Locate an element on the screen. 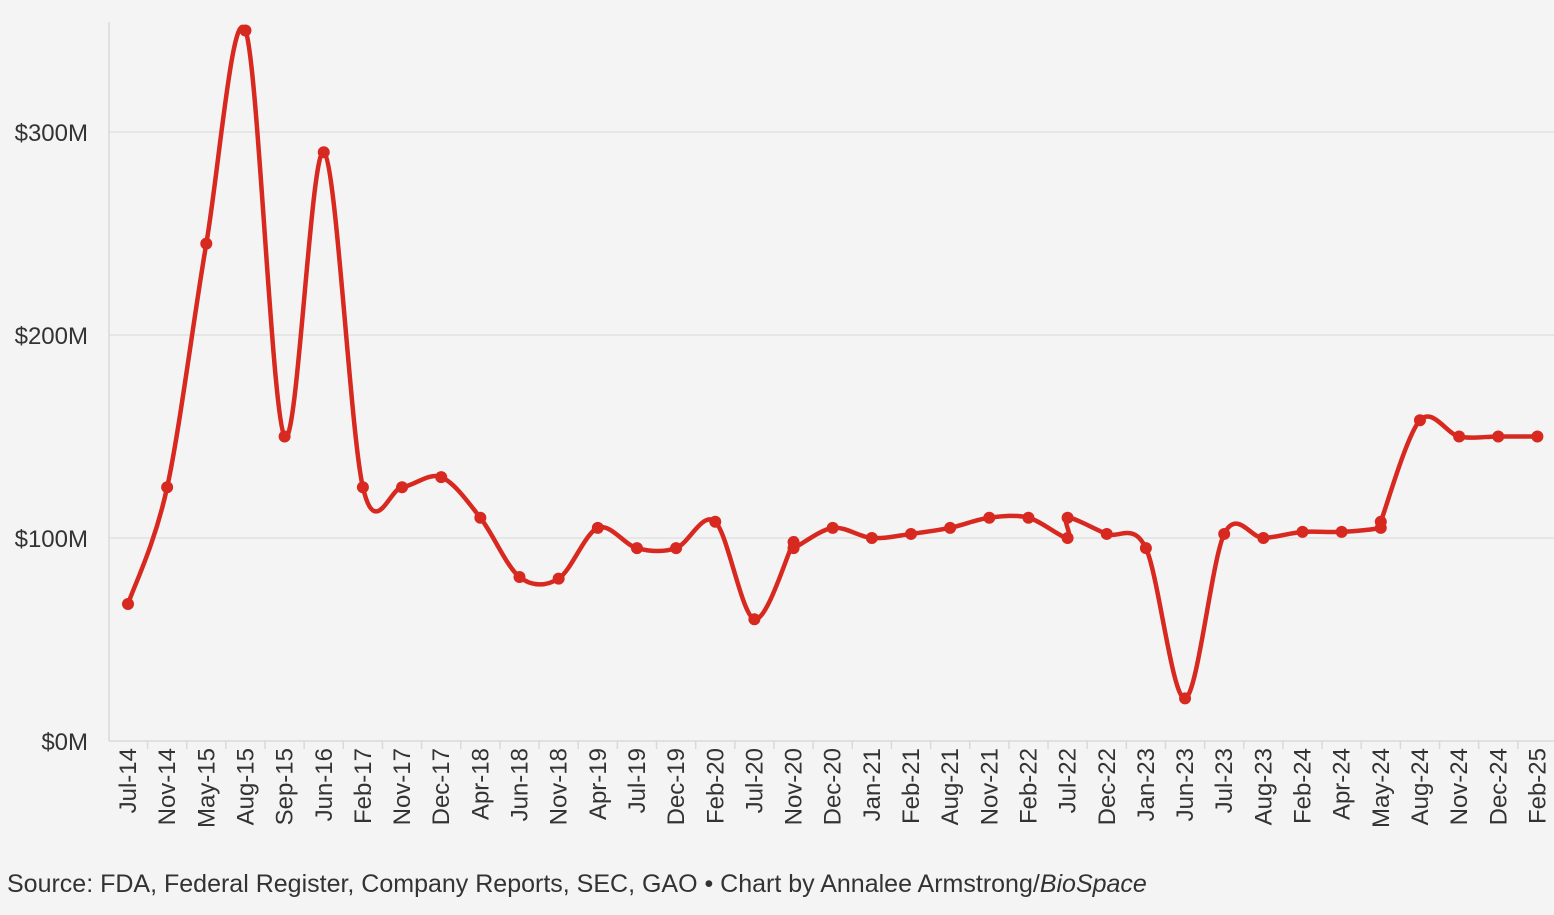 The height and width of the screenshot is (915, 1554). x-tick-label: Aug-23 is located at coordinates (1263, 786).